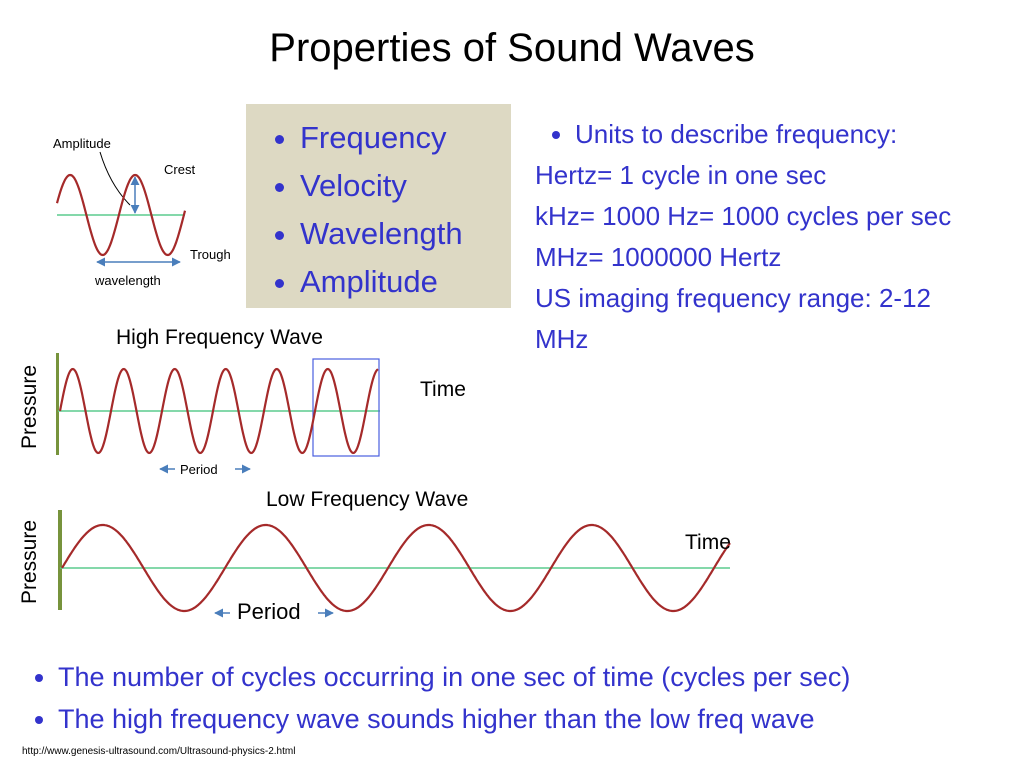 The image size is (1024, 768). I want to click on amplitude-pointer, so click(115, 178).